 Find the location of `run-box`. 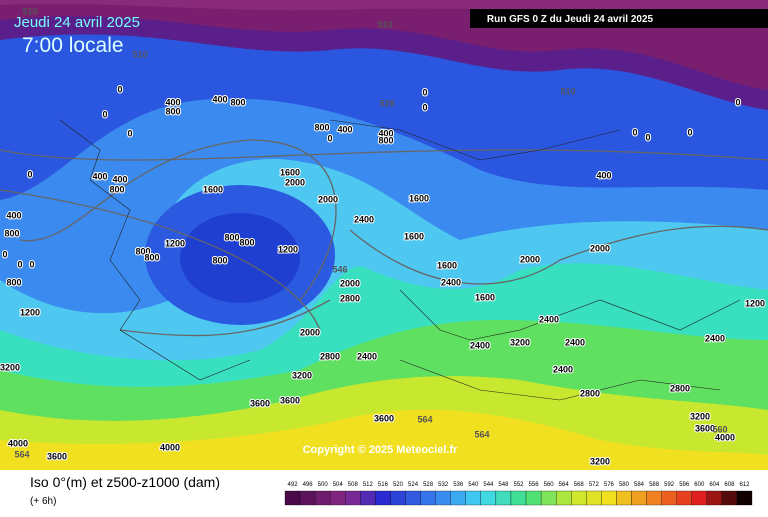

run-box is located at coordinates (619, 18).